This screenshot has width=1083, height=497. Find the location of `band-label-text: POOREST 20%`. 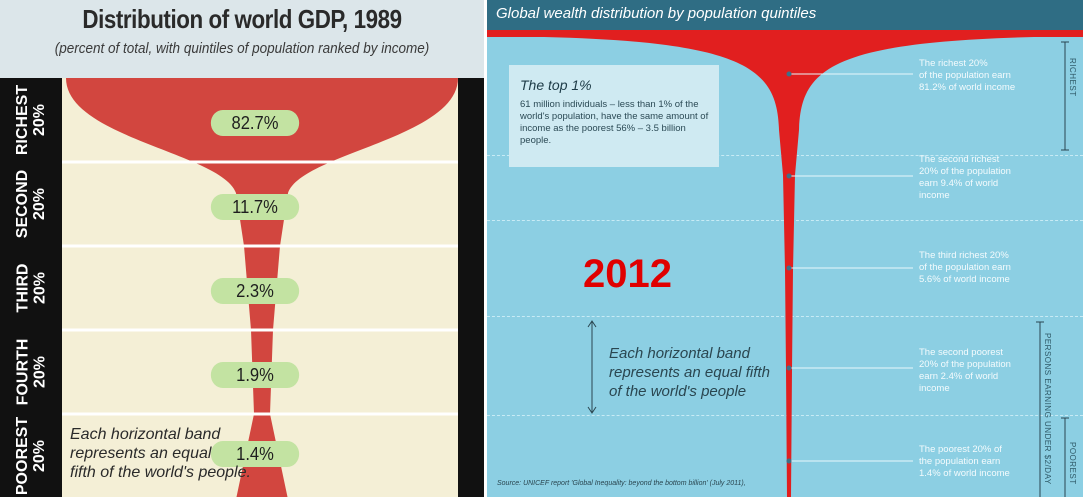

band-label-text: POOREST 20% is located at coordinates (31, 456).